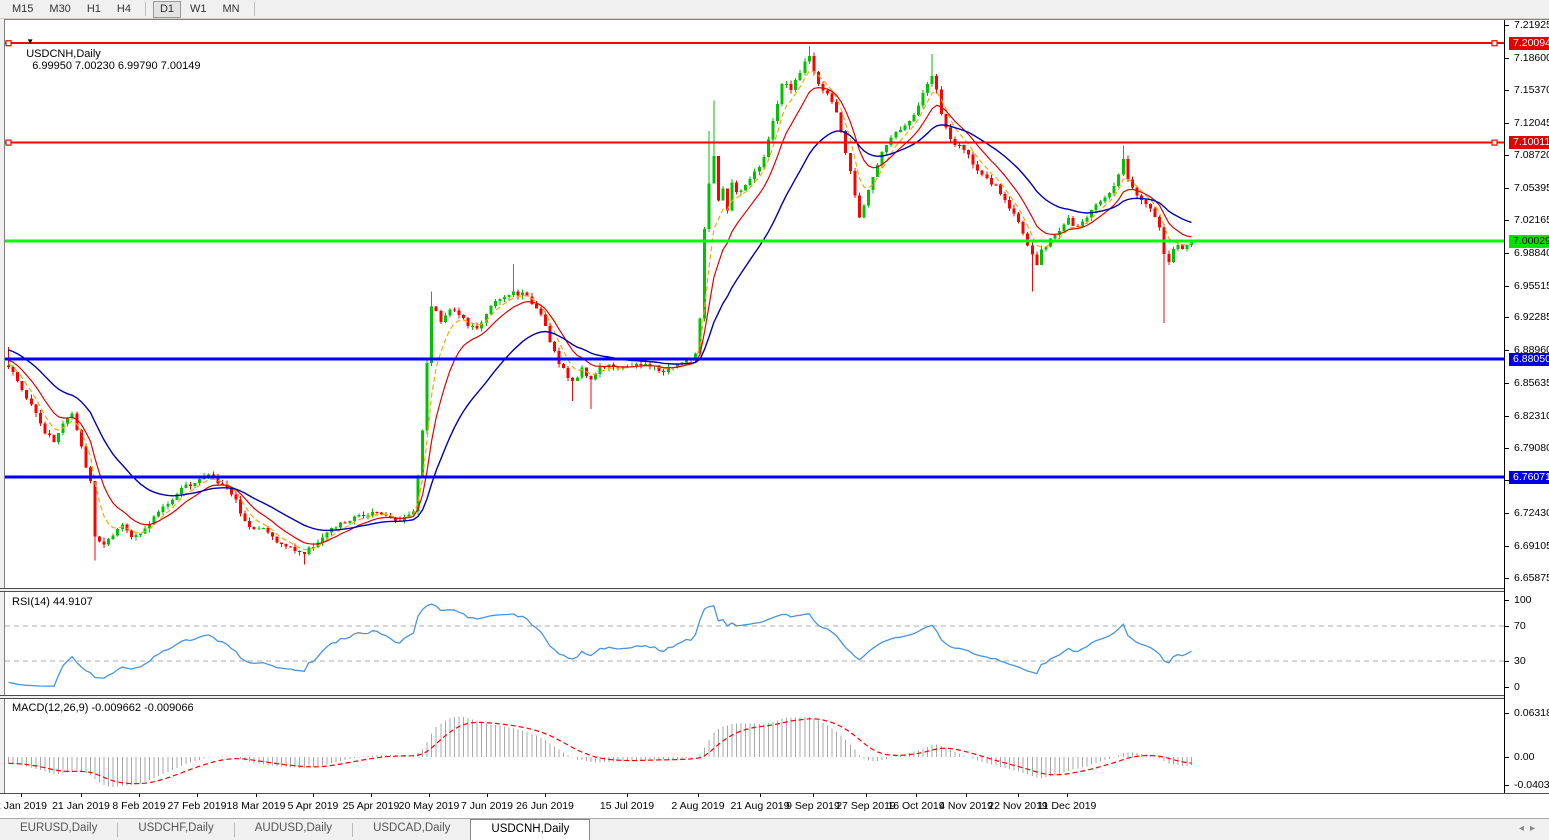 Image resolution: width=1549 pixels, height=840 pixels. I want to click on price-tick-label: 7.21925, so click(1531, 25).